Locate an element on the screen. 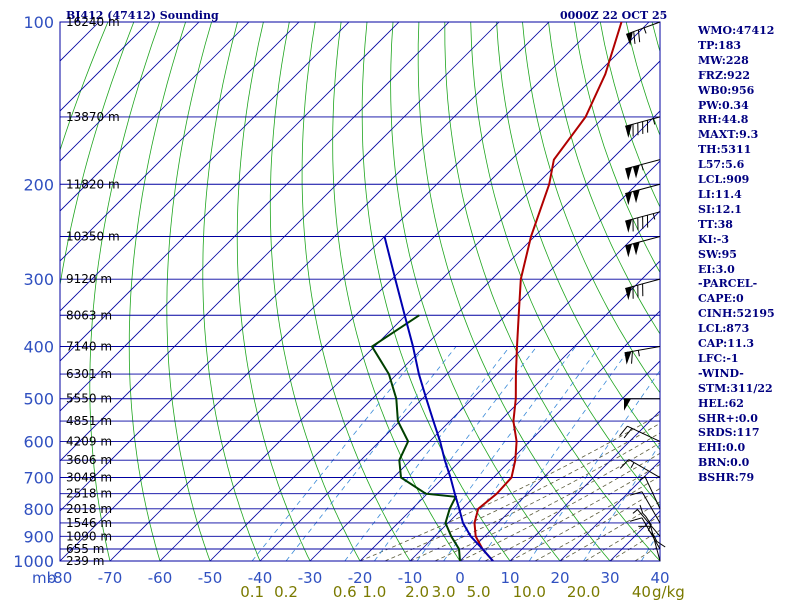  mixing-ratio-label: 1.0 is located at coordinates (374, 591).